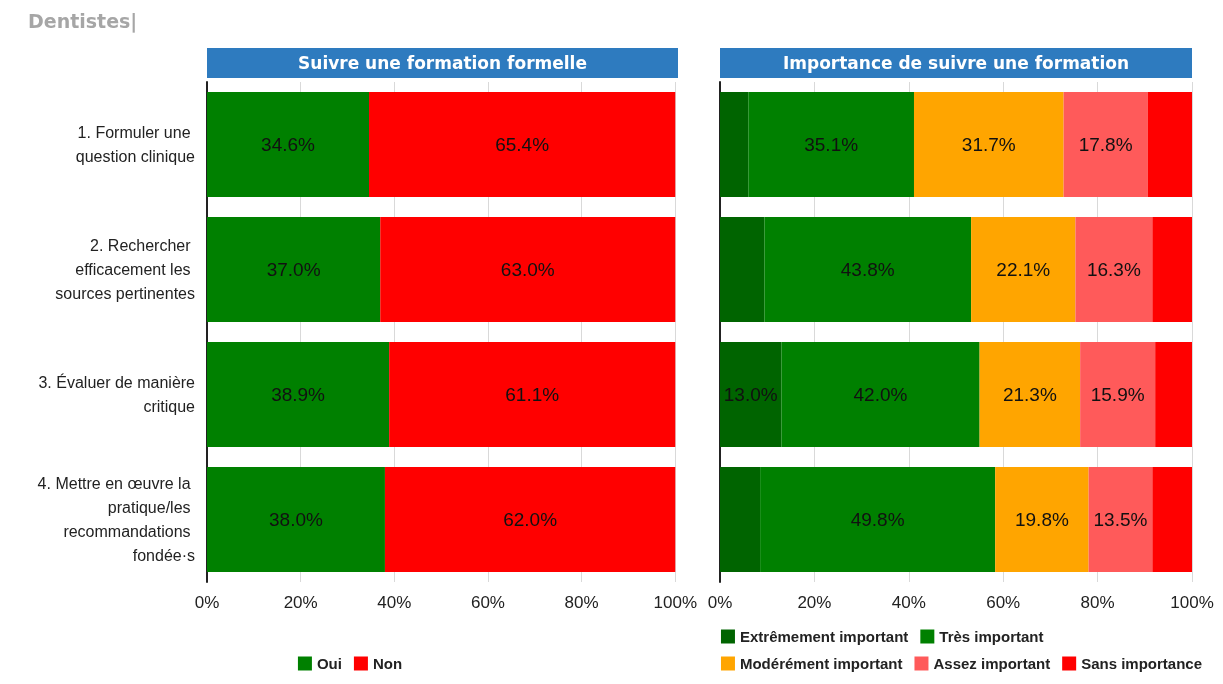 This screenshot has width=1223, height=684. Describe the element at coordinates (821, 663) in the screenshot. I see `legend-label: Modérément important` at that location.